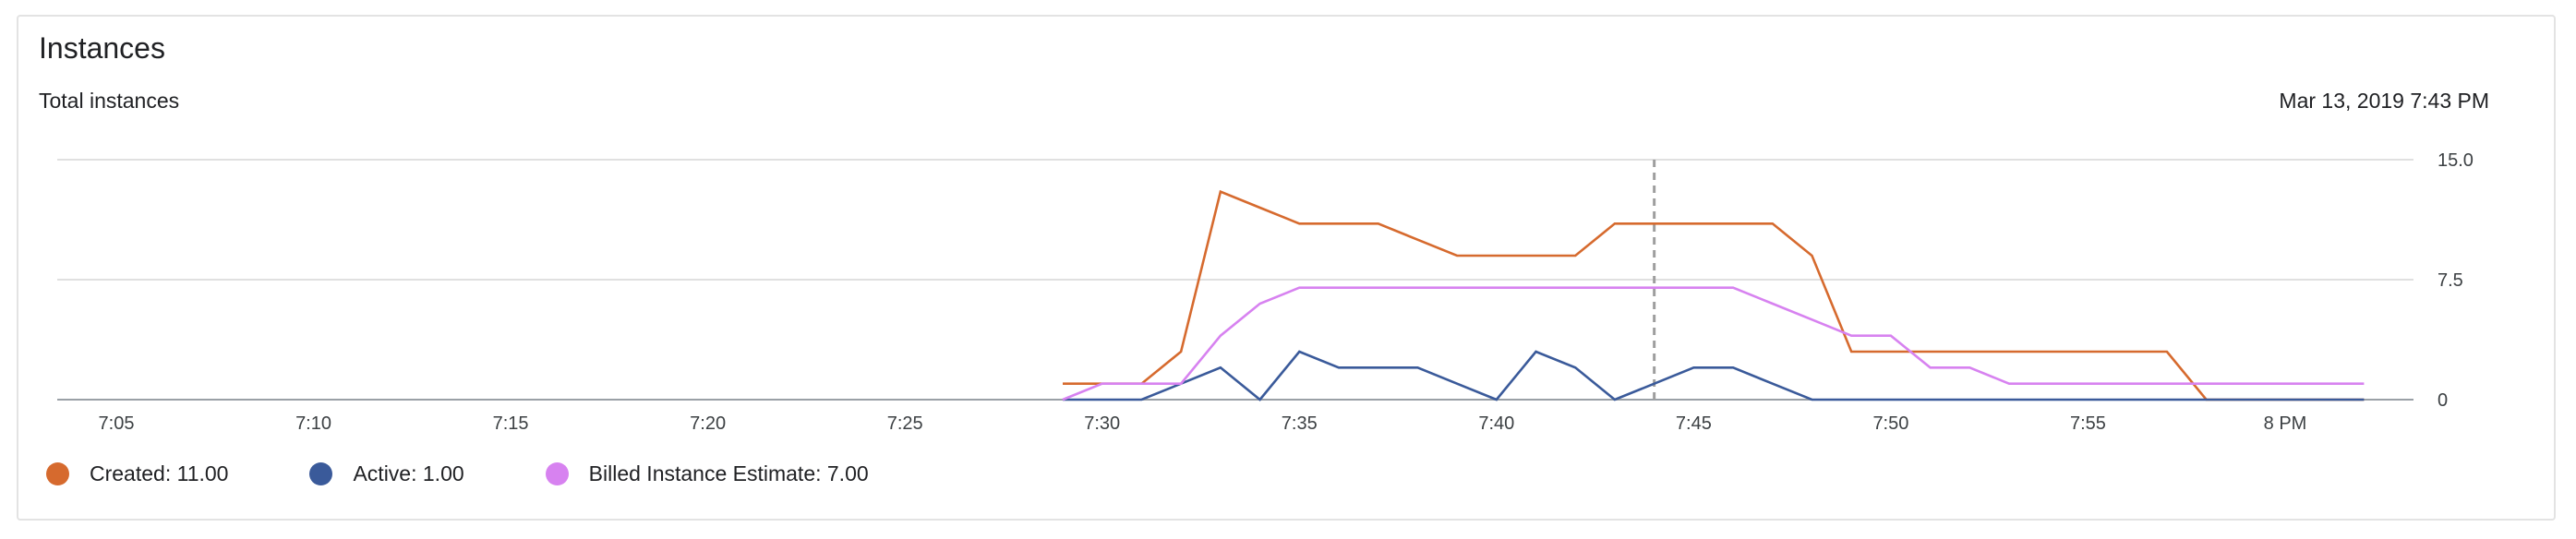 Image resolution: width=2576 pixels, height=539 pixels. What do you see at coordinates (57, 474) in the screenshot?
I see `created-swatch` at bounding box center [57, 474].